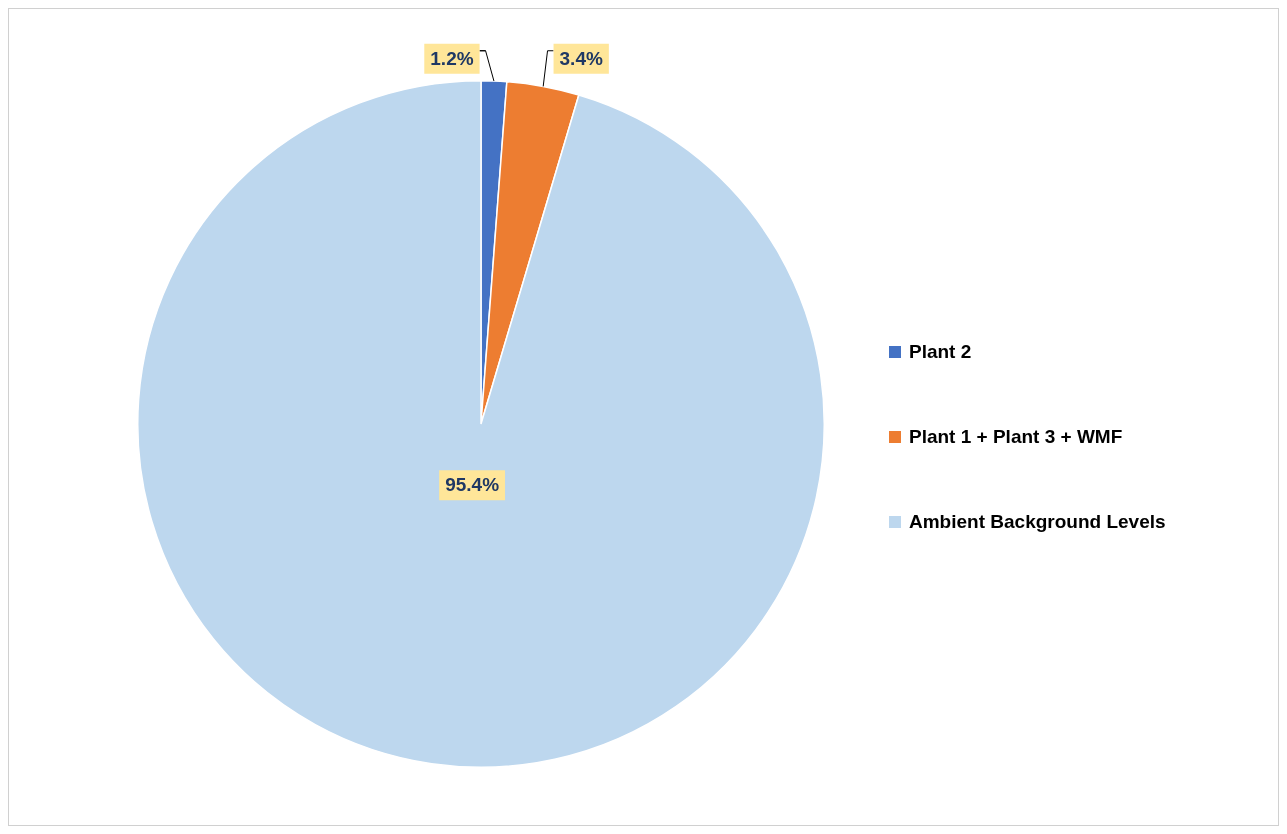  What do you see at coordinates (940, 351) in the screenshot?
I see `legend-label: Plant 2` at bounding box center [940, 351].